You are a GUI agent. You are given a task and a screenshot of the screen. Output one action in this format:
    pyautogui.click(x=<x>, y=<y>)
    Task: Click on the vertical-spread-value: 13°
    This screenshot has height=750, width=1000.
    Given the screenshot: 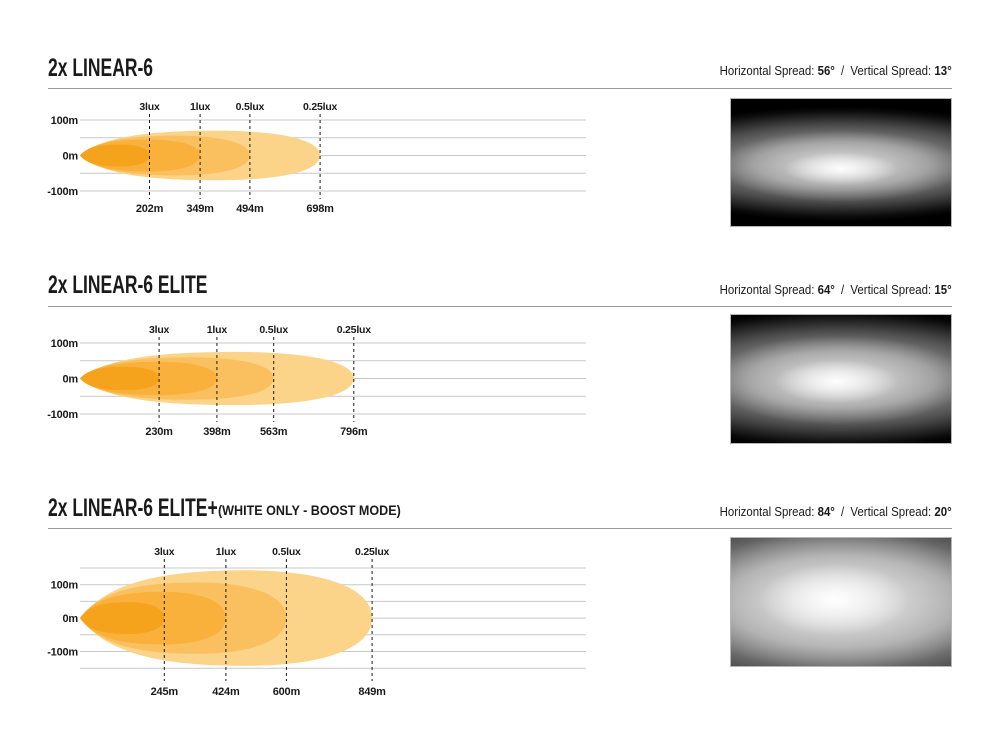 What is the action you would take?
    pyautogui.click(x=943, y=70)
    